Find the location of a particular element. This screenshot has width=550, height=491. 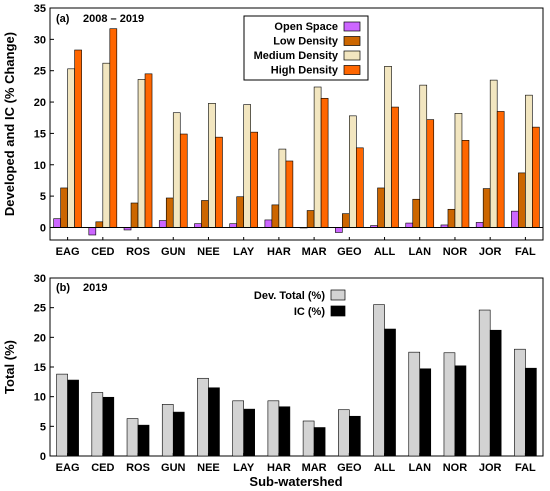

x-tick-label: NEE is located at coordinates (208, 252).